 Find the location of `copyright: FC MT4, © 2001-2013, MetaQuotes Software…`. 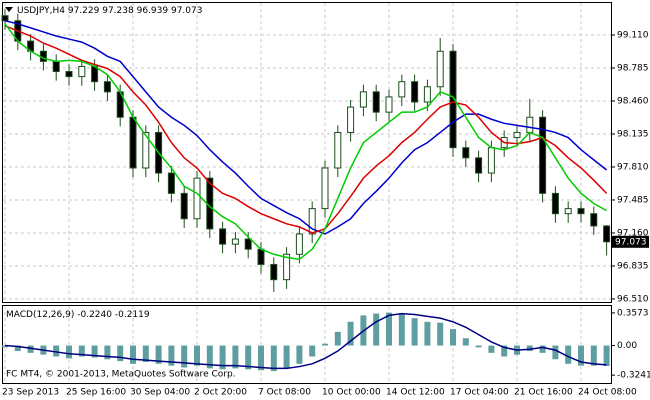

copyright: FC MT4, © 2001-2013, MetaQuotes Software… is located at coordinates (121, 375).